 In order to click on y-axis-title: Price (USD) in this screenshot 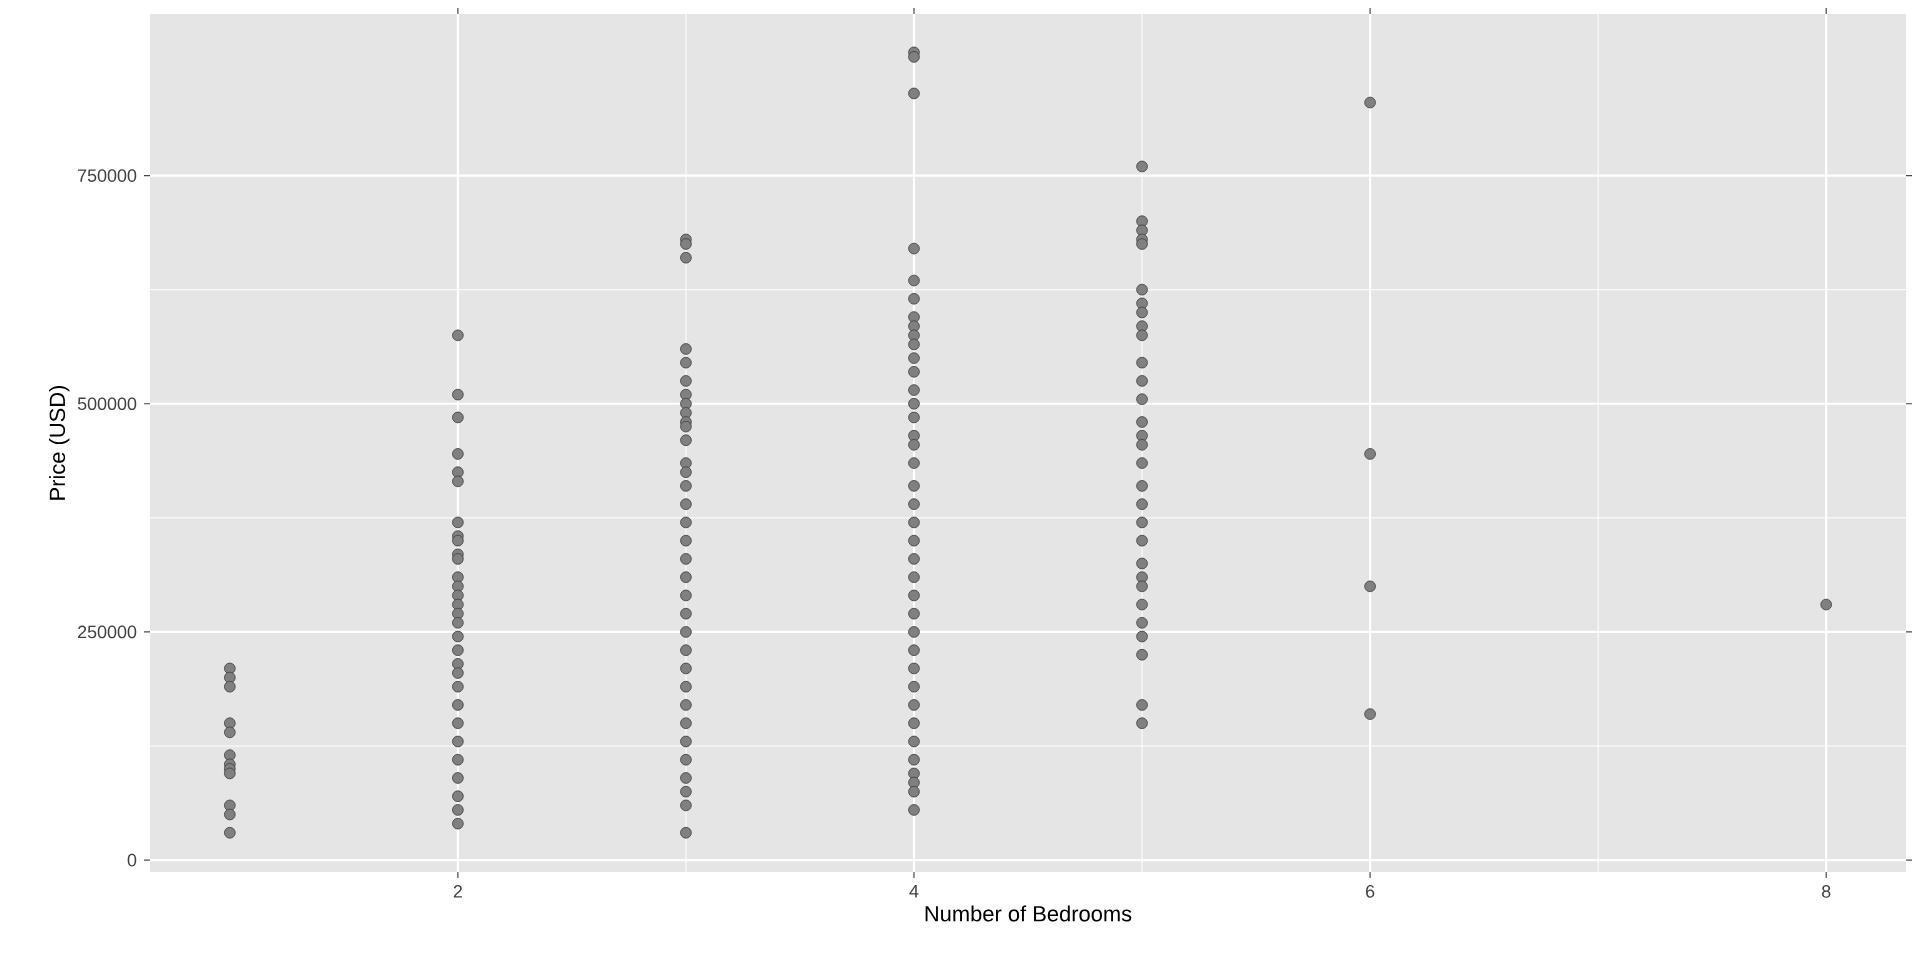, I will do `click(59, 442)`.